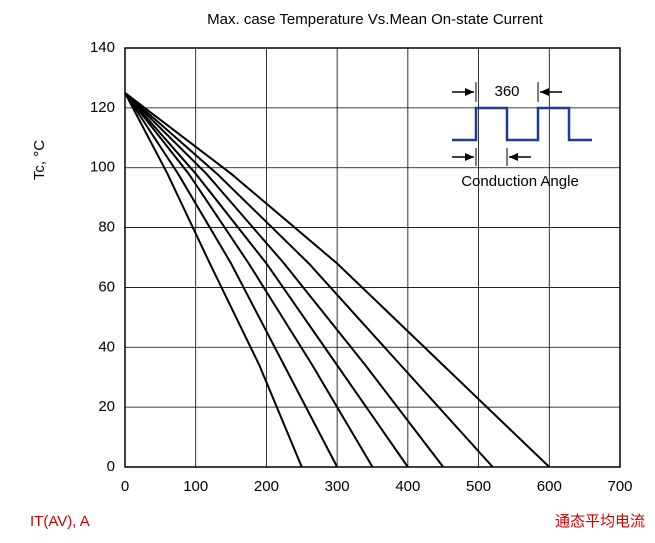 The image size is (655, 543). What do you see at coordinates (102, 167) in the screenshot?
I see `y-tick-label: 100` at bounding box center [102, 167].